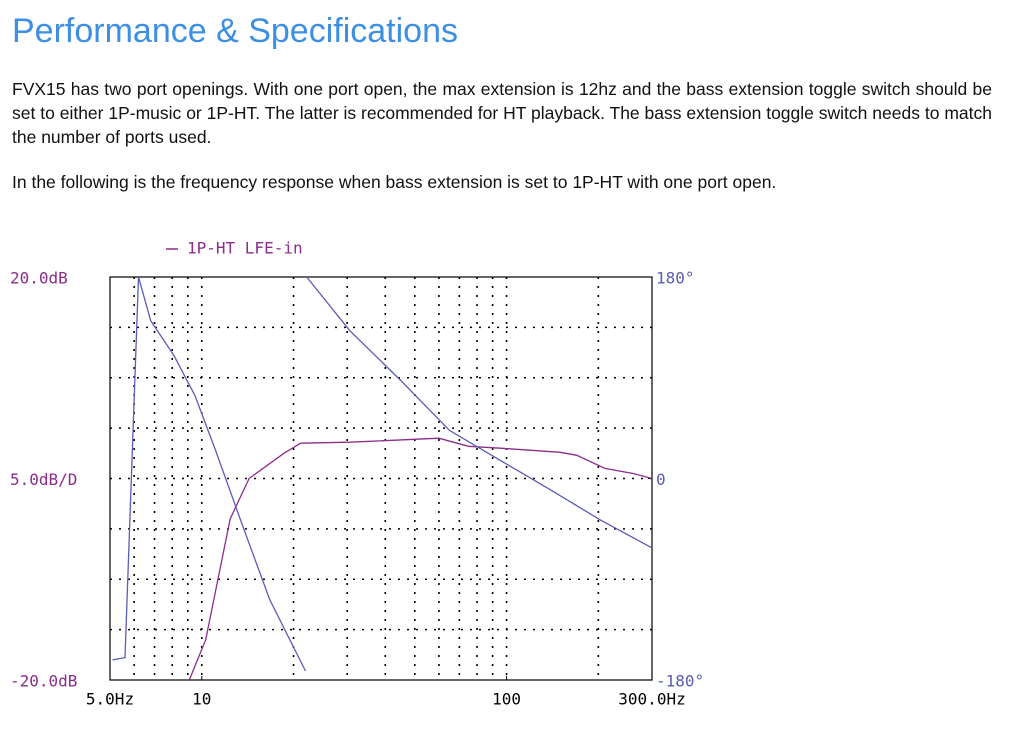  Describe the element at coordinates (43, 479) in the screenshot. I see `y-division-label: 5.0dB/D` at that location.